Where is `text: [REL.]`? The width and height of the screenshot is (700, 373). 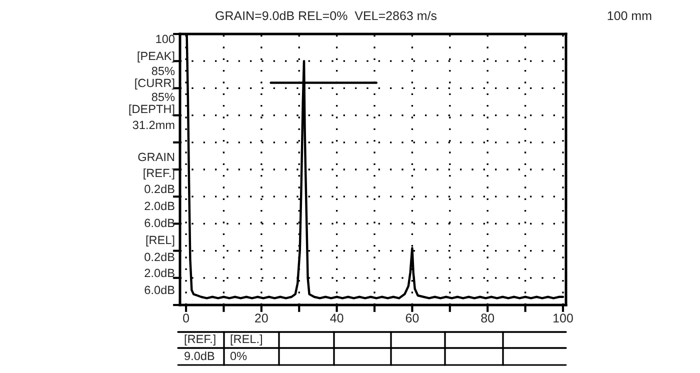 text: [REL.] is located at coordinates (246, 340).